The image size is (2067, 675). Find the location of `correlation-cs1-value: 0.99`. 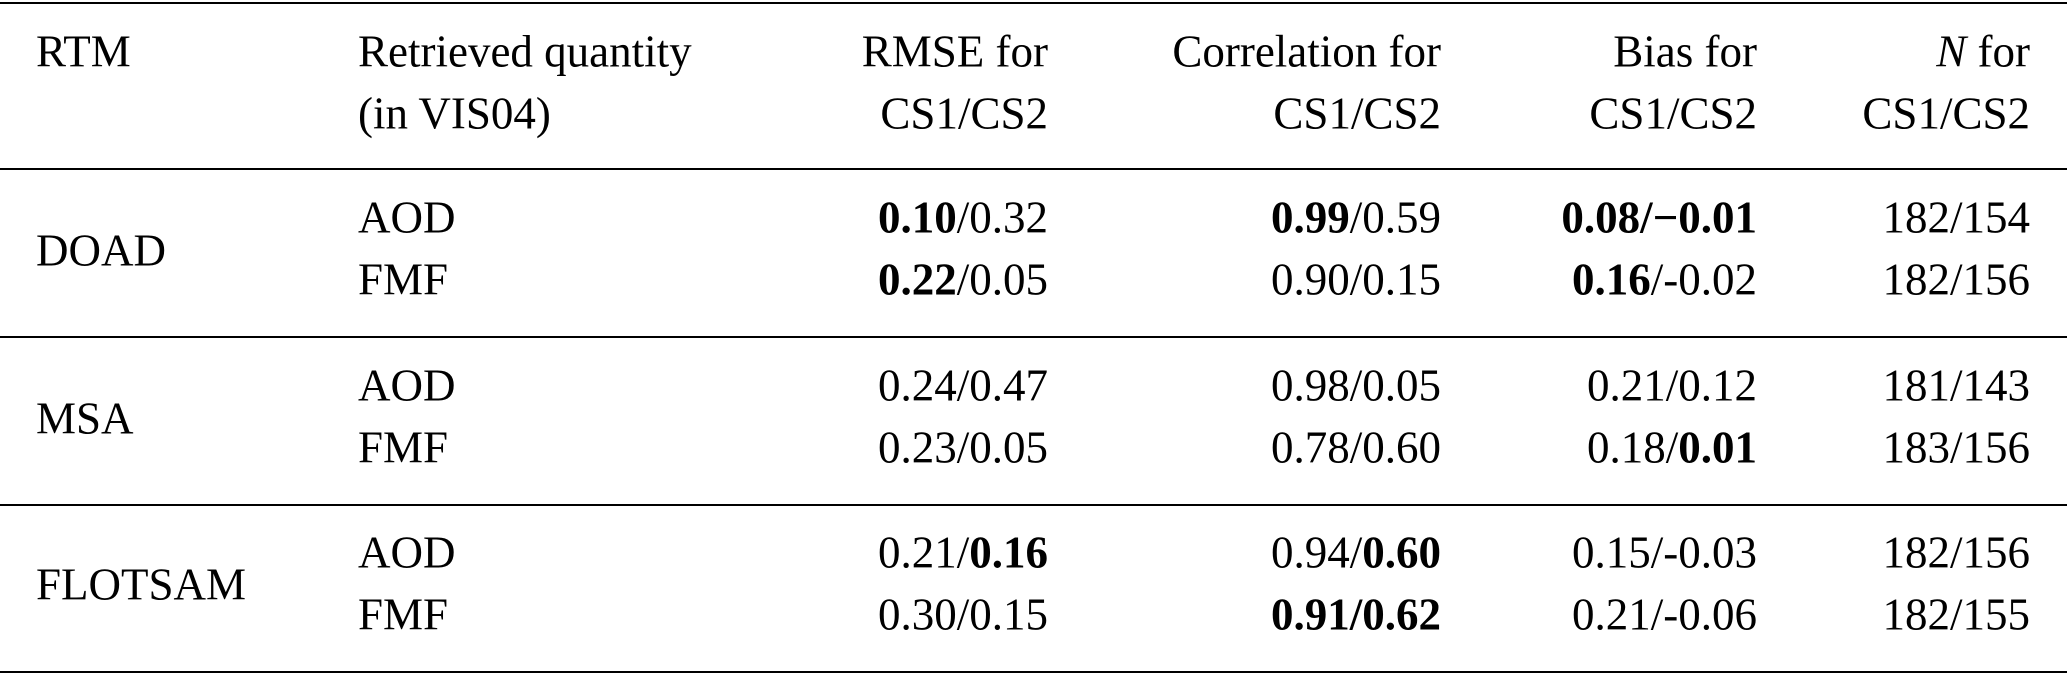

correlation-cs1-value: 0.99 is located at coordinates (1310, 217).